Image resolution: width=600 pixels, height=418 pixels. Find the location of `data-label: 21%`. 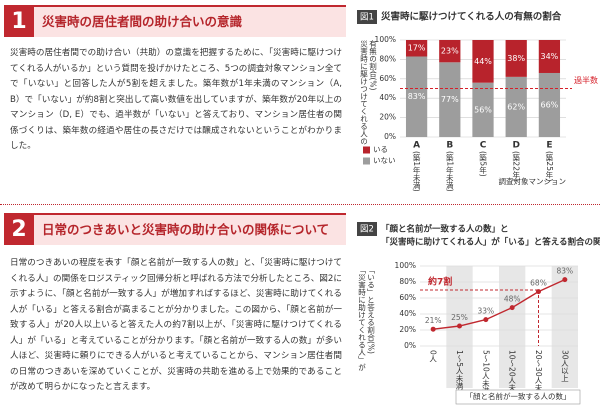

data-label: 21% is located at coordinates (433, 320).